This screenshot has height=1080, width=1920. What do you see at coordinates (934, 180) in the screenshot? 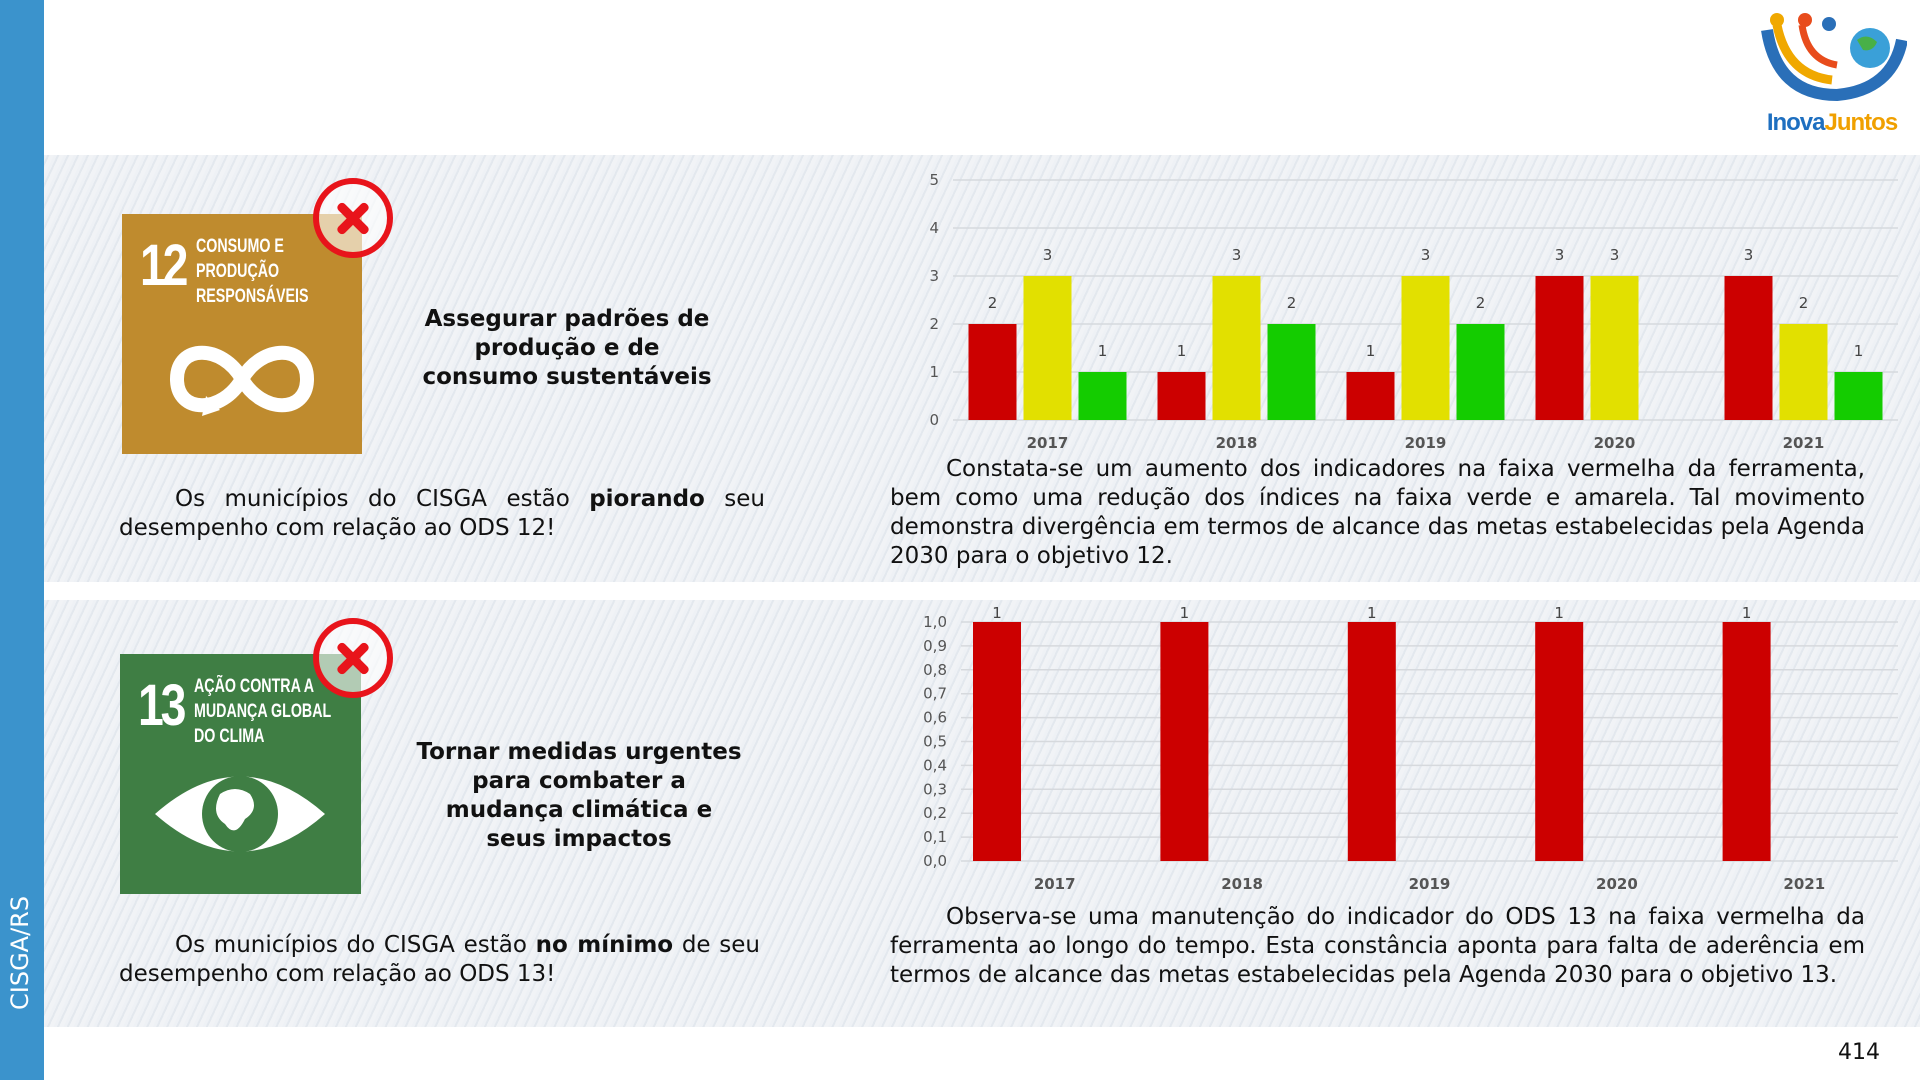
I see `y-tick-label: 5` at bounding box center [934, 180].